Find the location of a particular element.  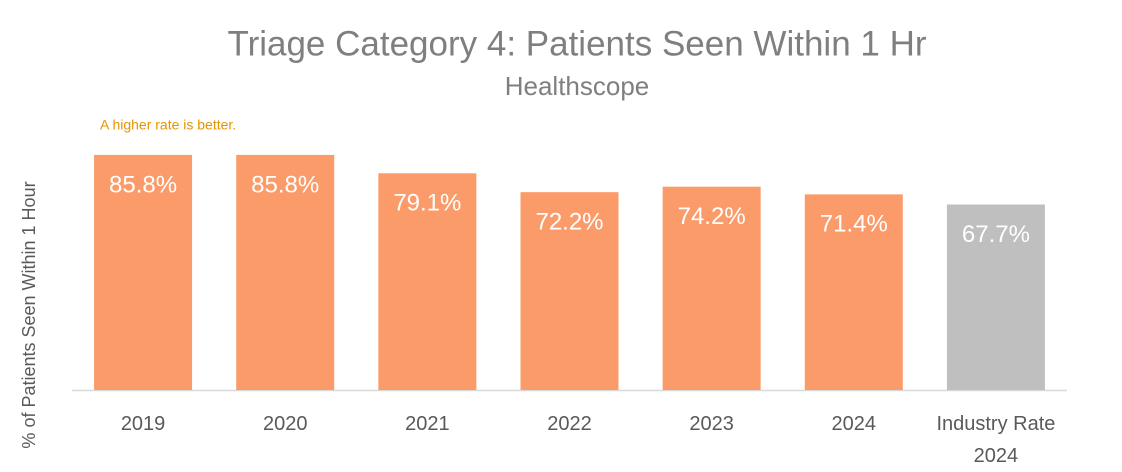

chart-subtitle: Healthscope is located at coordinates (577, 86).